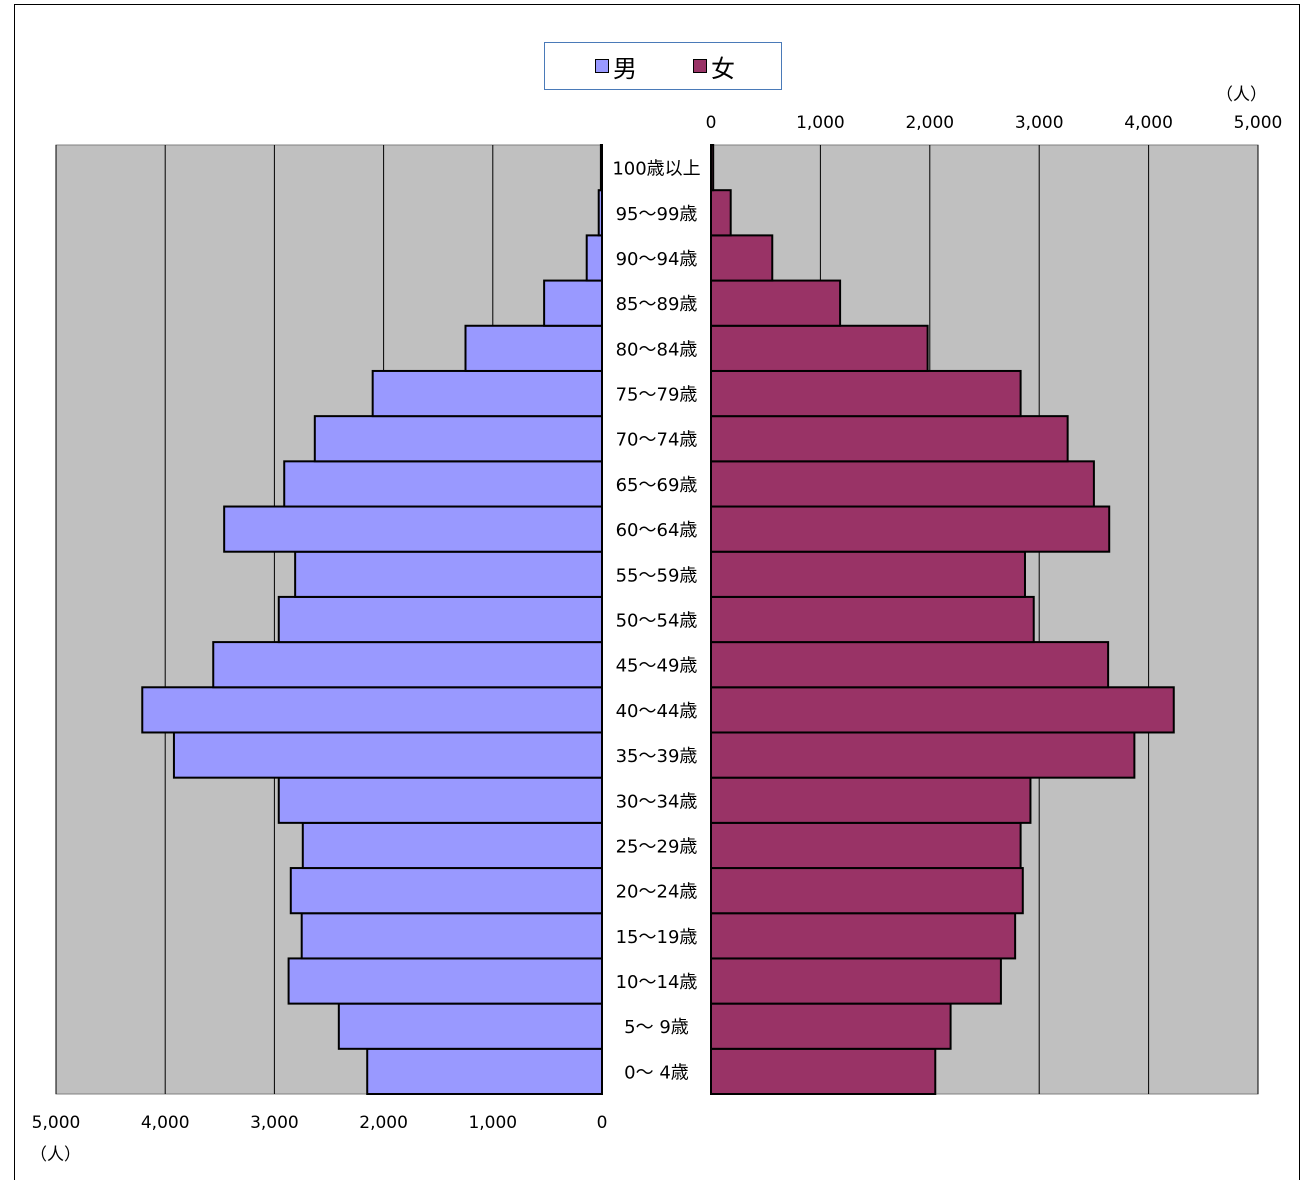 The height and width of the screenshot is (1182, 1302). I want to click on category-label-9: 45～49歳, so click(657, 666).